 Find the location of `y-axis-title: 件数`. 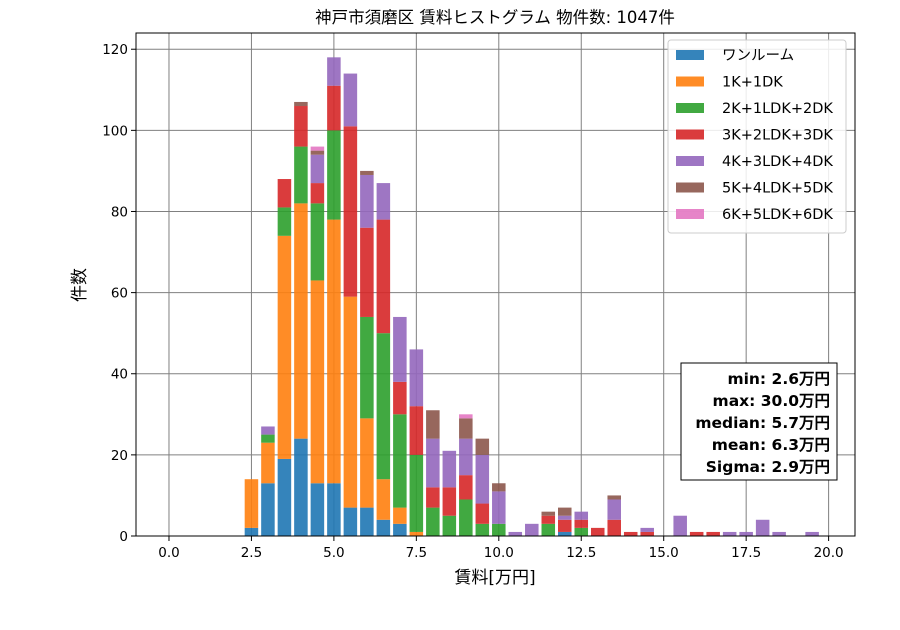

y-axis-title: 件数 is located at coordinates (80, 285).